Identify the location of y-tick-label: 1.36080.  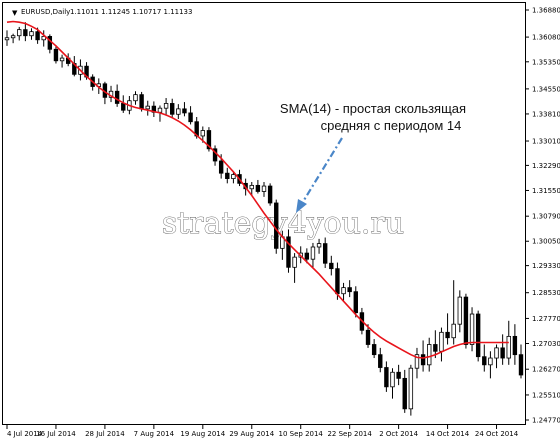
(546, 38).